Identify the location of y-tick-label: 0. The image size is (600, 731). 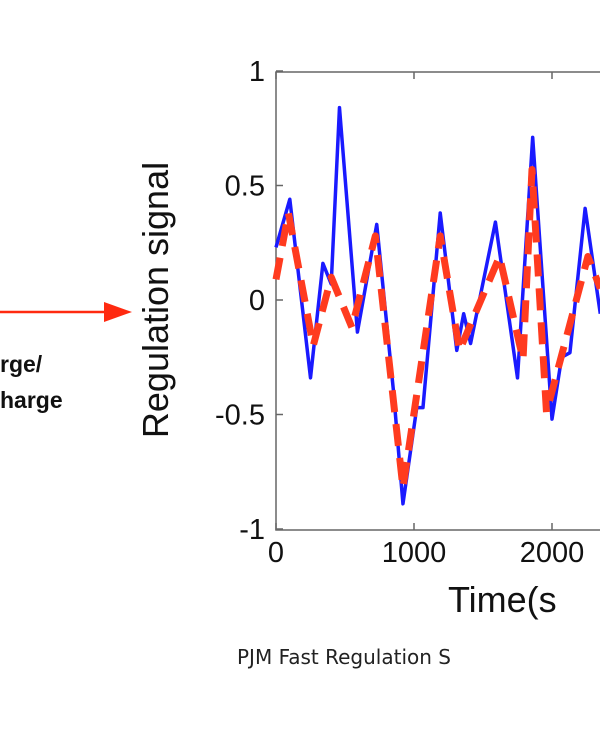
(257, 301).